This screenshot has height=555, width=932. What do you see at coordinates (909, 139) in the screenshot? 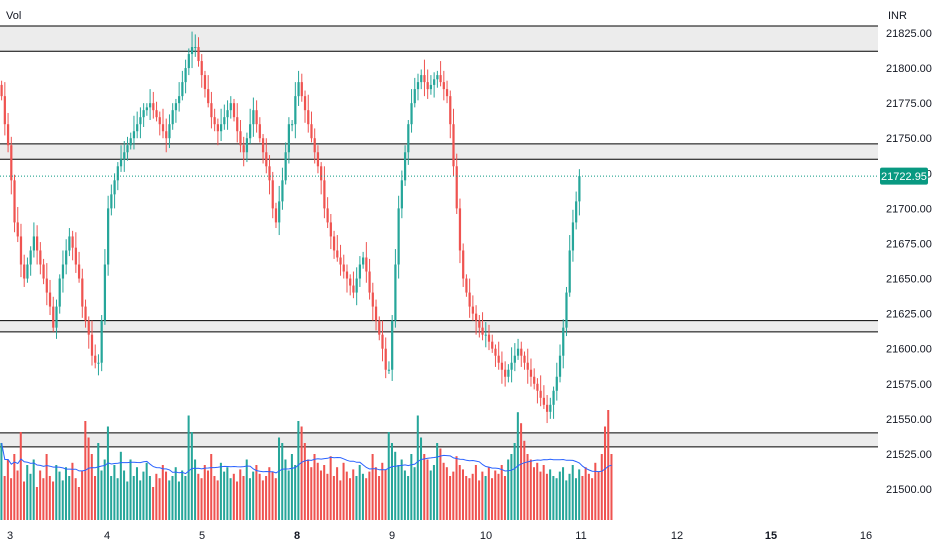
I see `y-tick-label: 21750.00` at bounding box center [909, 139].